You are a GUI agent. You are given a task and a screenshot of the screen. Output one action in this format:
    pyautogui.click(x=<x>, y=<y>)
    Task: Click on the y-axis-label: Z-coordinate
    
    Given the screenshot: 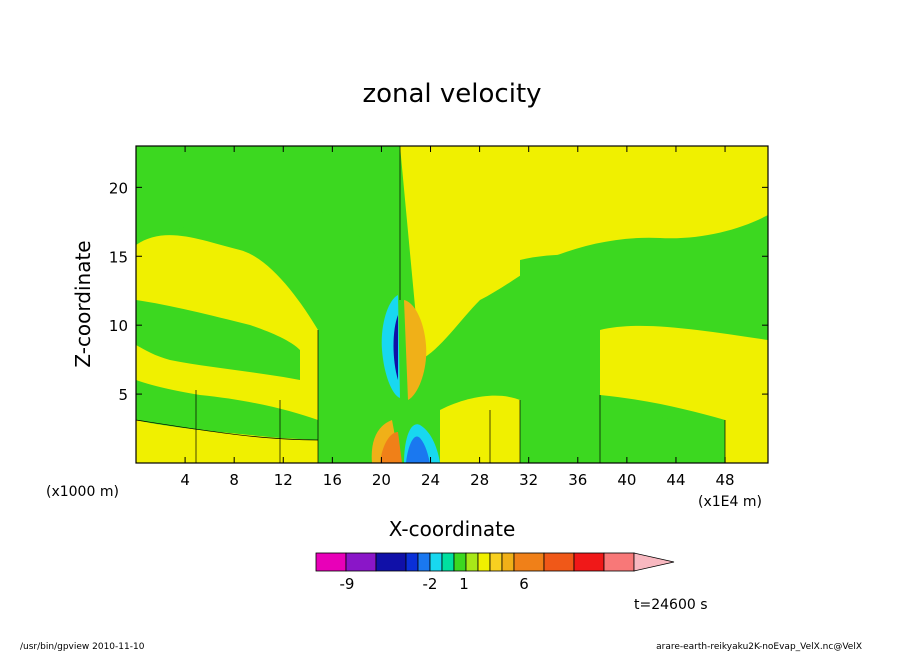 What is the action you would take?
    pyautogui.click(x=83, y=303)
    